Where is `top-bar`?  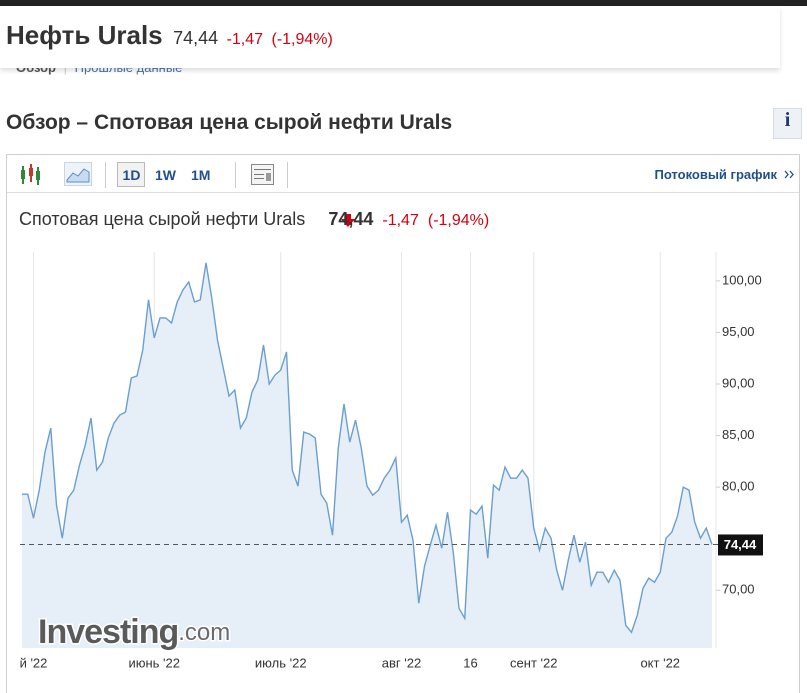 top-bar is located at coordinates (403, 3).